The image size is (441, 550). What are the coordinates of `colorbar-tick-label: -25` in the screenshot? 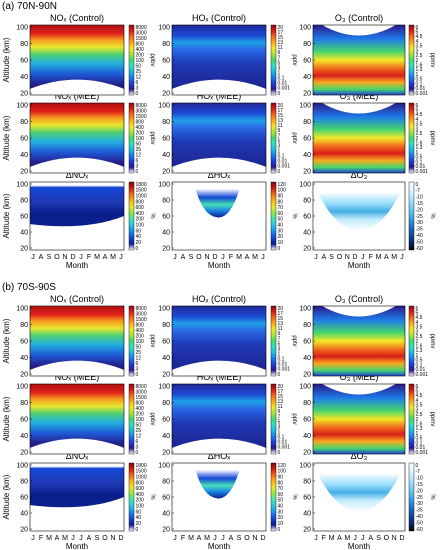 It's located at (419, 217).